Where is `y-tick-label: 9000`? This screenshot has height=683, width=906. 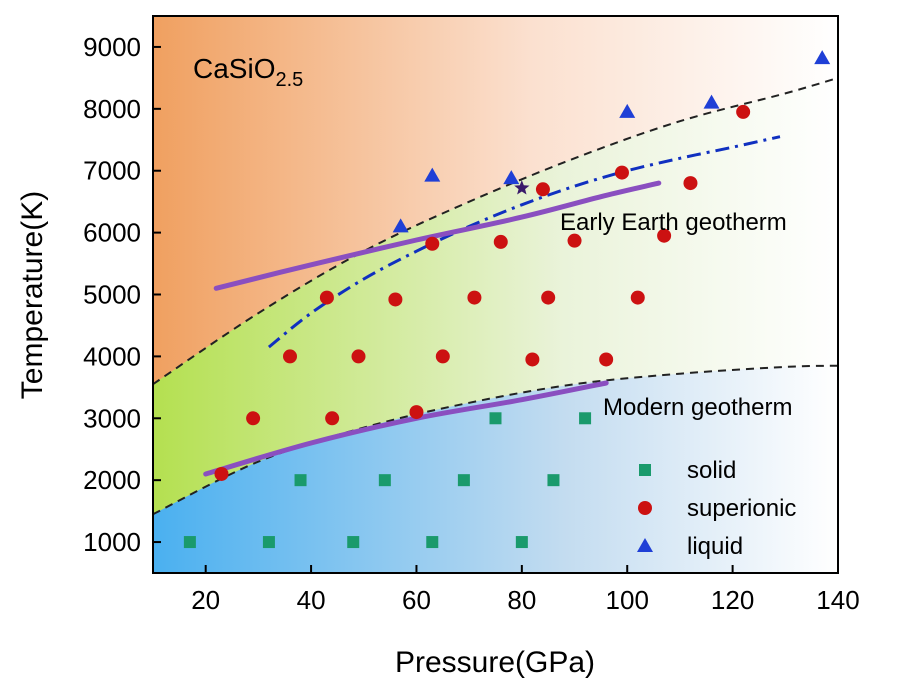
y-tick-label: 9000 is located at coordinates (112, 47).